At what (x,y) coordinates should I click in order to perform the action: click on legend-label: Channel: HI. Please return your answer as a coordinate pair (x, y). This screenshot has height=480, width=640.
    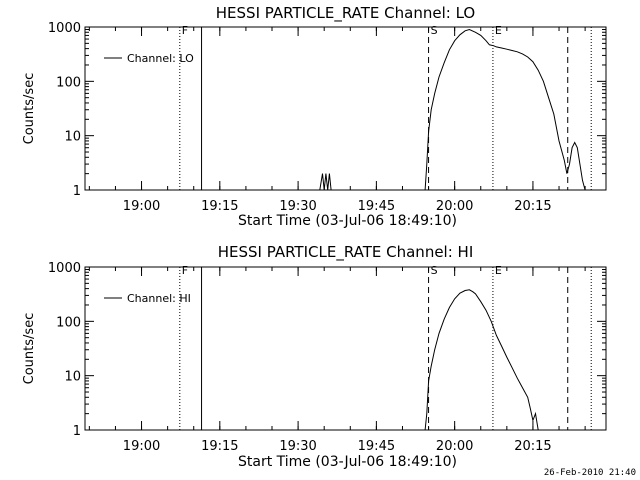
    Looking at the image, I should click on (159, 298).